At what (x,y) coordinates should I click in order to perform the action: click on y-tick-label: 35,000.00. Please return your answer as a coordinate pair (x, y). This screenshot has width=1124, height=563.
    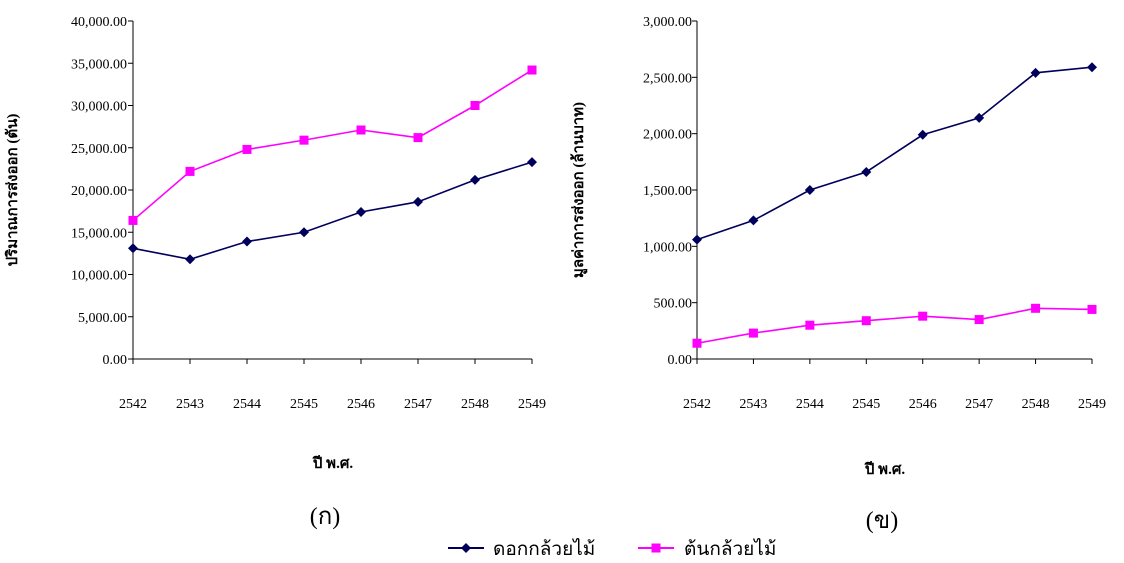
    Looking at the image, I should click on (99, 64).